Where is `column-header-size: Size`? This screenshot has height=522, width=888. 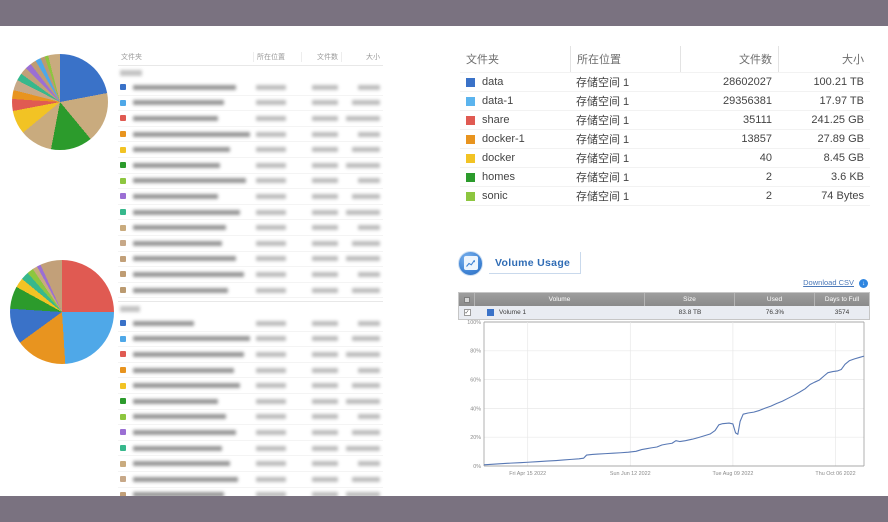 column-header-size: Size is located at coordinates (690, 299).